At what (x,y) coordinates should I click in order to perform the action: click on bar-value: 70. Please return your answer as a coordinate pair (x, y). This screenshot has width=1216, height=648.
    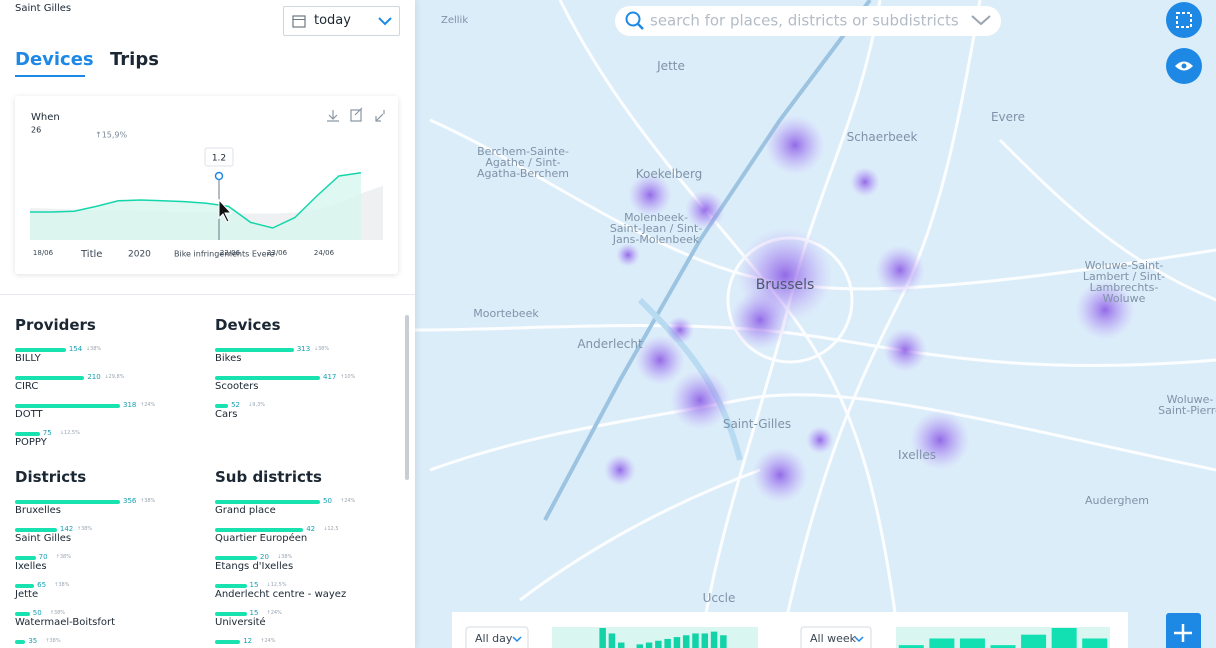
    Looking at the image, I should click on (43, 557).